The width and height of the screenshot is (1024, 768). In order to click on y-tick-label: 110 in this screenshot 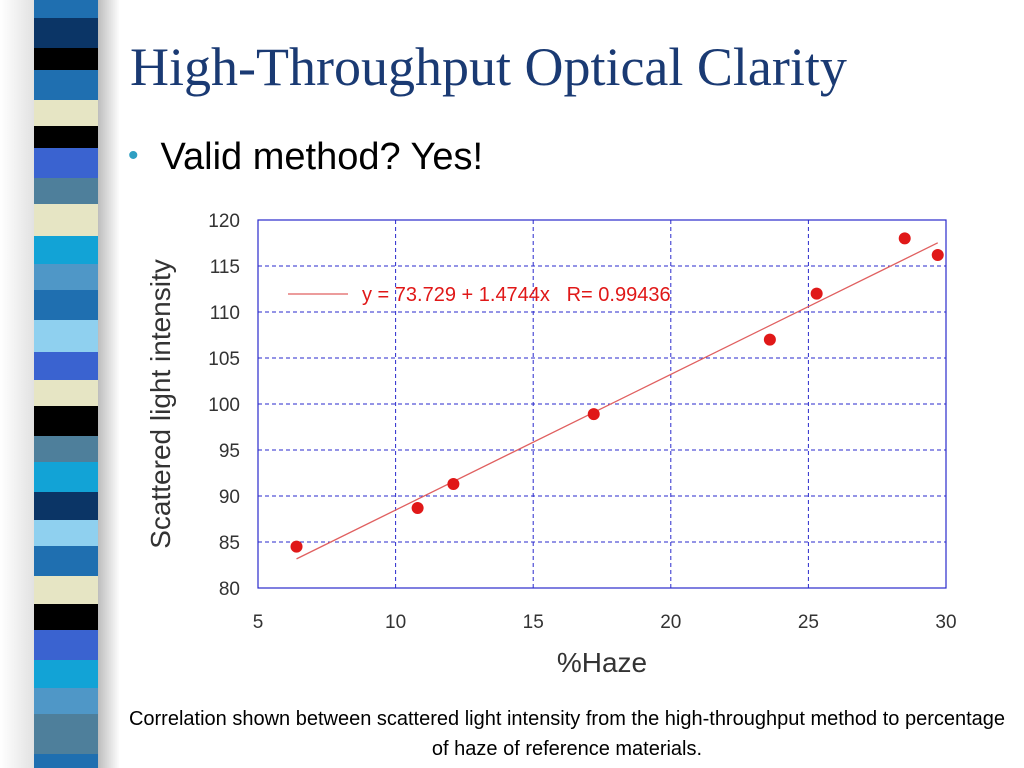, I will do `click(225, 313)`.